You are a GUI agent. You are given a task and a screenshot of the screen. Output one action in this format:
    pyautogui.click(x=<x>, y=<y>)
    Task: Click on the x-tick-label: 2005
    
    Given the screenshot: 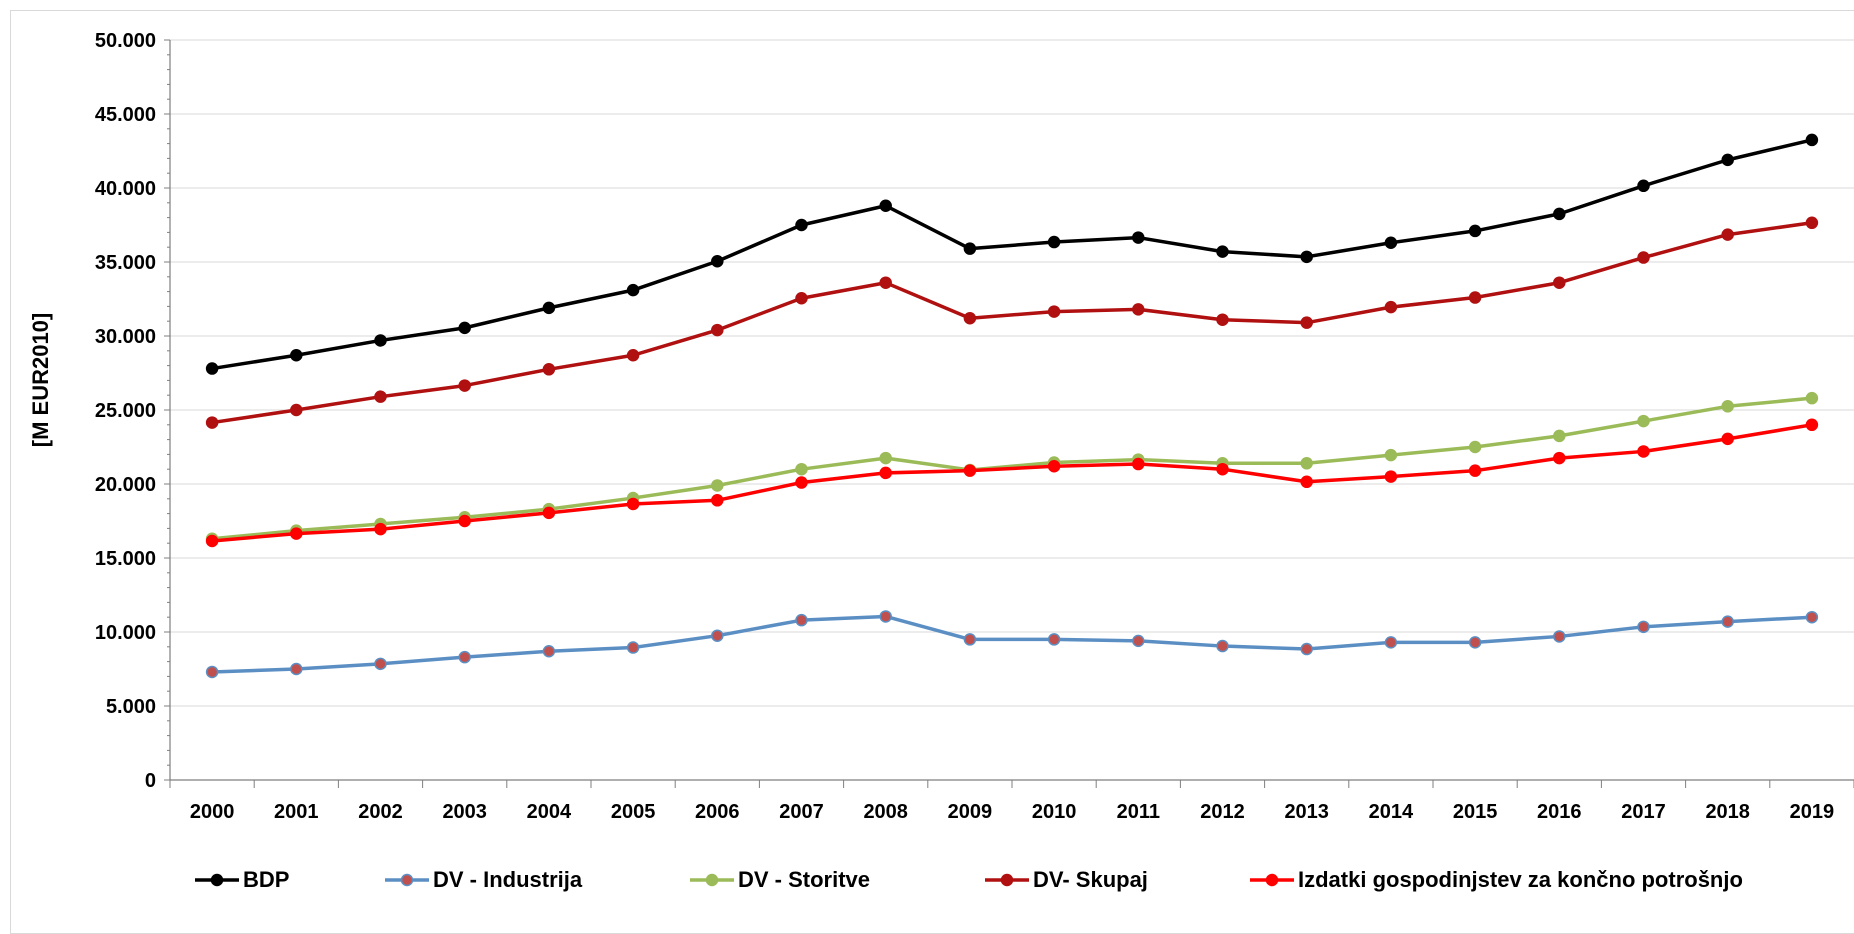 What is the action you would take?
    pyautogui.click(x=633, y=812)
    